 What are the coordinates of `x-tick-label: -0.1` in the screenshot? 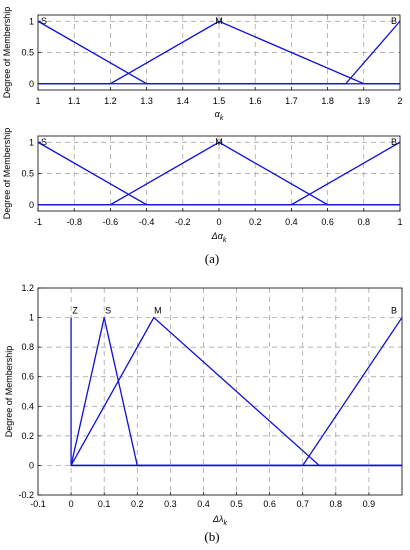 It's located at (38, 504).